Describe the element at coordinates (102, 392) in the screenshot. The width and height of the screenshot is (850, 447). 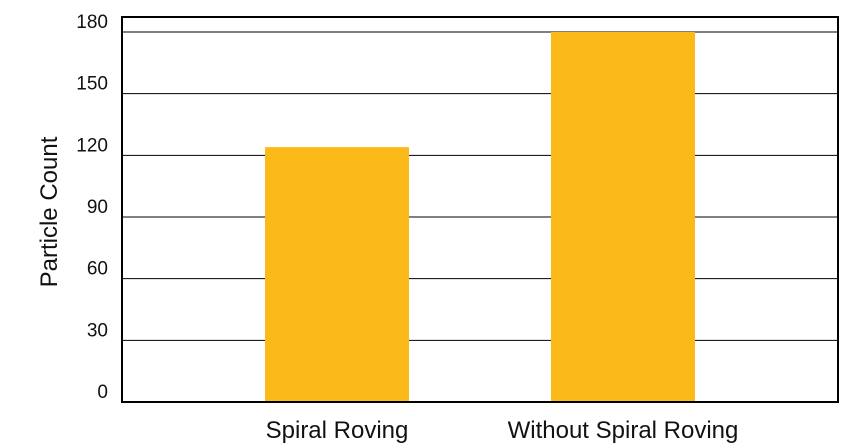
I see `y-tick-label: 0` at that location.